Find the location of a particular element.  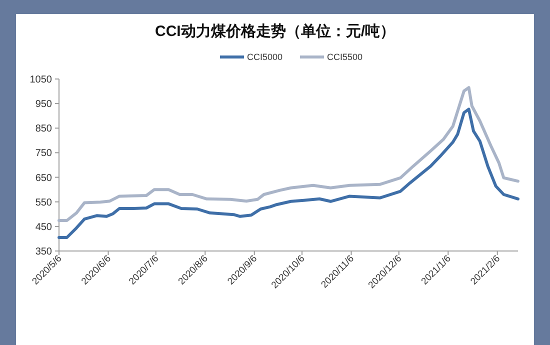

y-tick-label: 750 is located at coordinates (43, 154).